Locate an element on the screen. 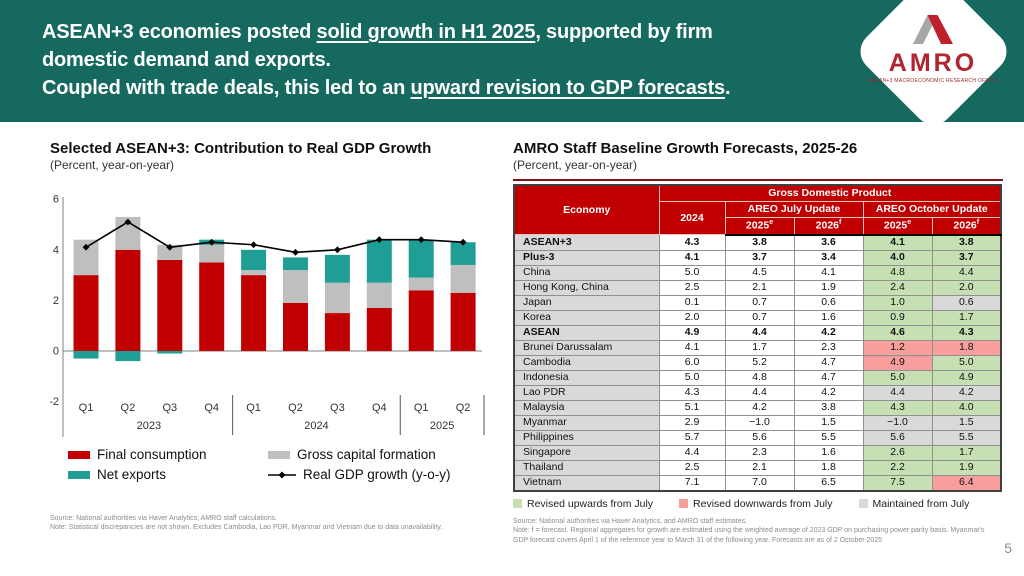 The width and height of the screenshot is (1024, 576). value-cell: 1.5 is located at coordinates (966, 422).